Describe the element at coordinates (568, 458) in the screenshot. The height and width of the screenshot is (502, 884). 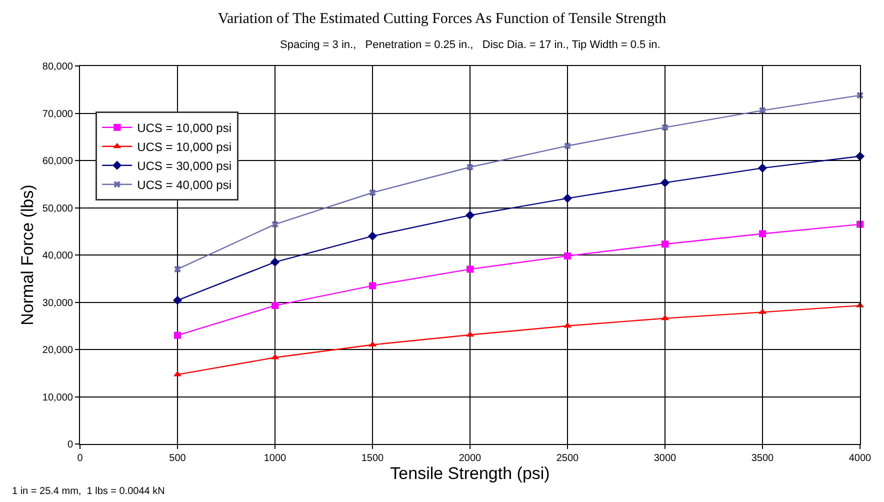
I see `x-tick-label: 2500` at that location.